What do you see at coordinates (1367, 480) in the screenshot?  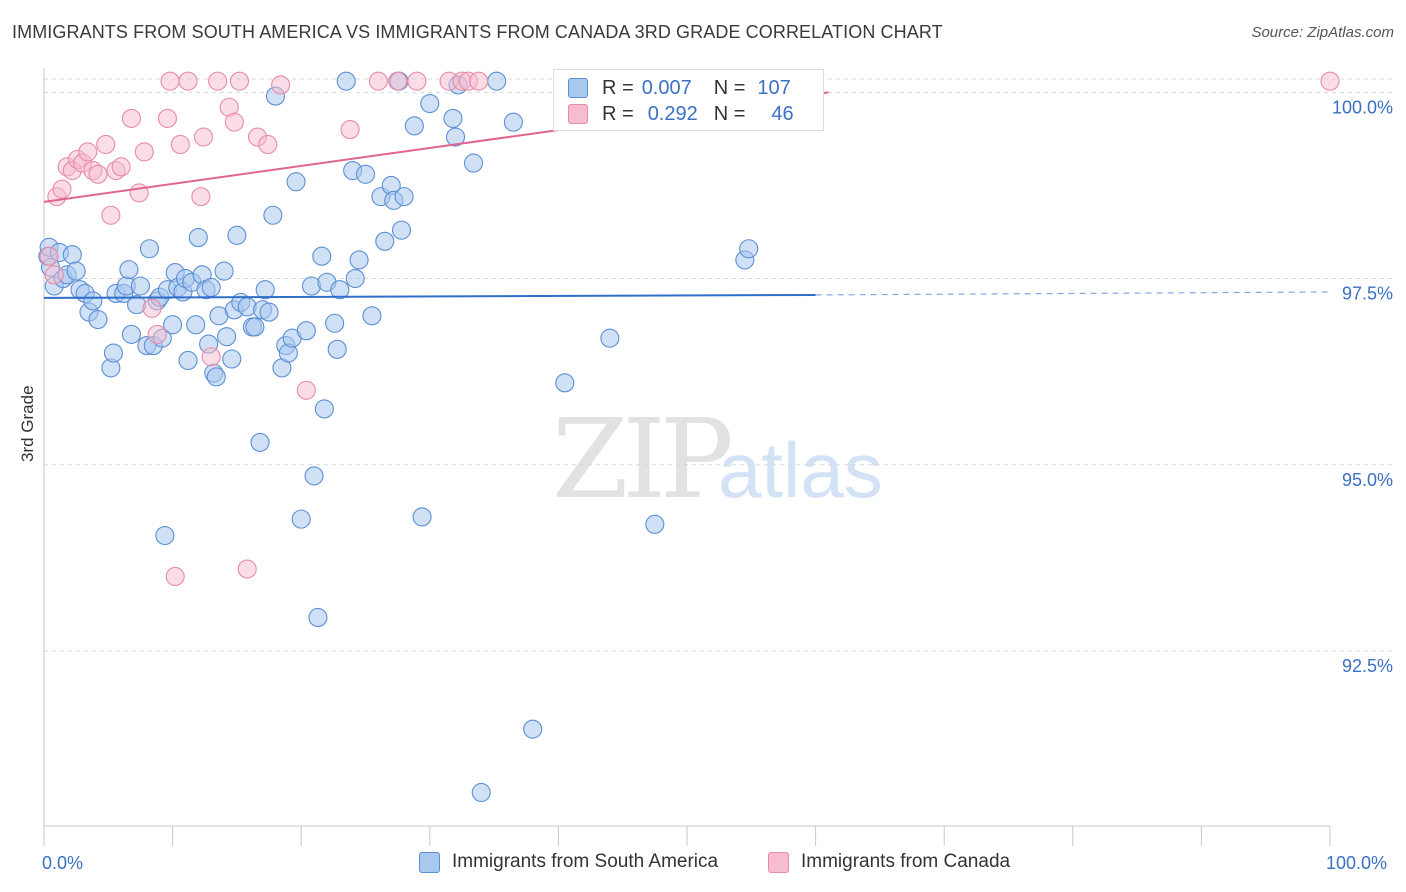 I see `y-tick-label: 95.0%` at bounding box center [1367, 480].